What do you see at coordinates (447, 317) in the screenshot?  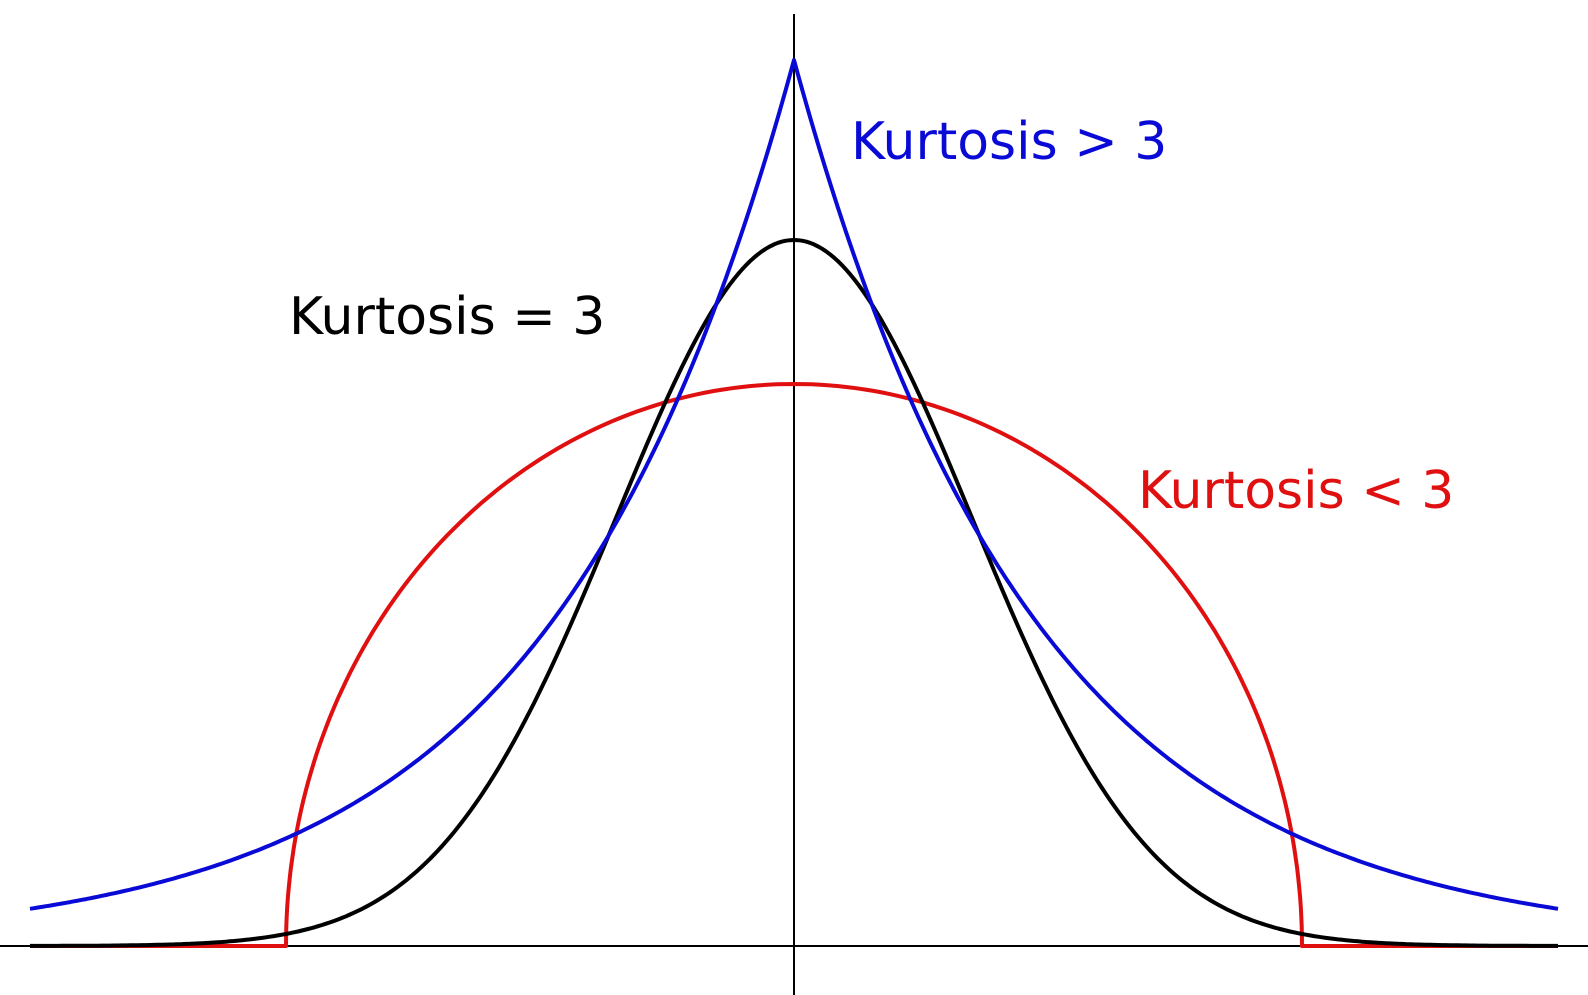 I see `label-kurtosis-equal-3: Kurtosis = 3` at bounding box center [447, 317].